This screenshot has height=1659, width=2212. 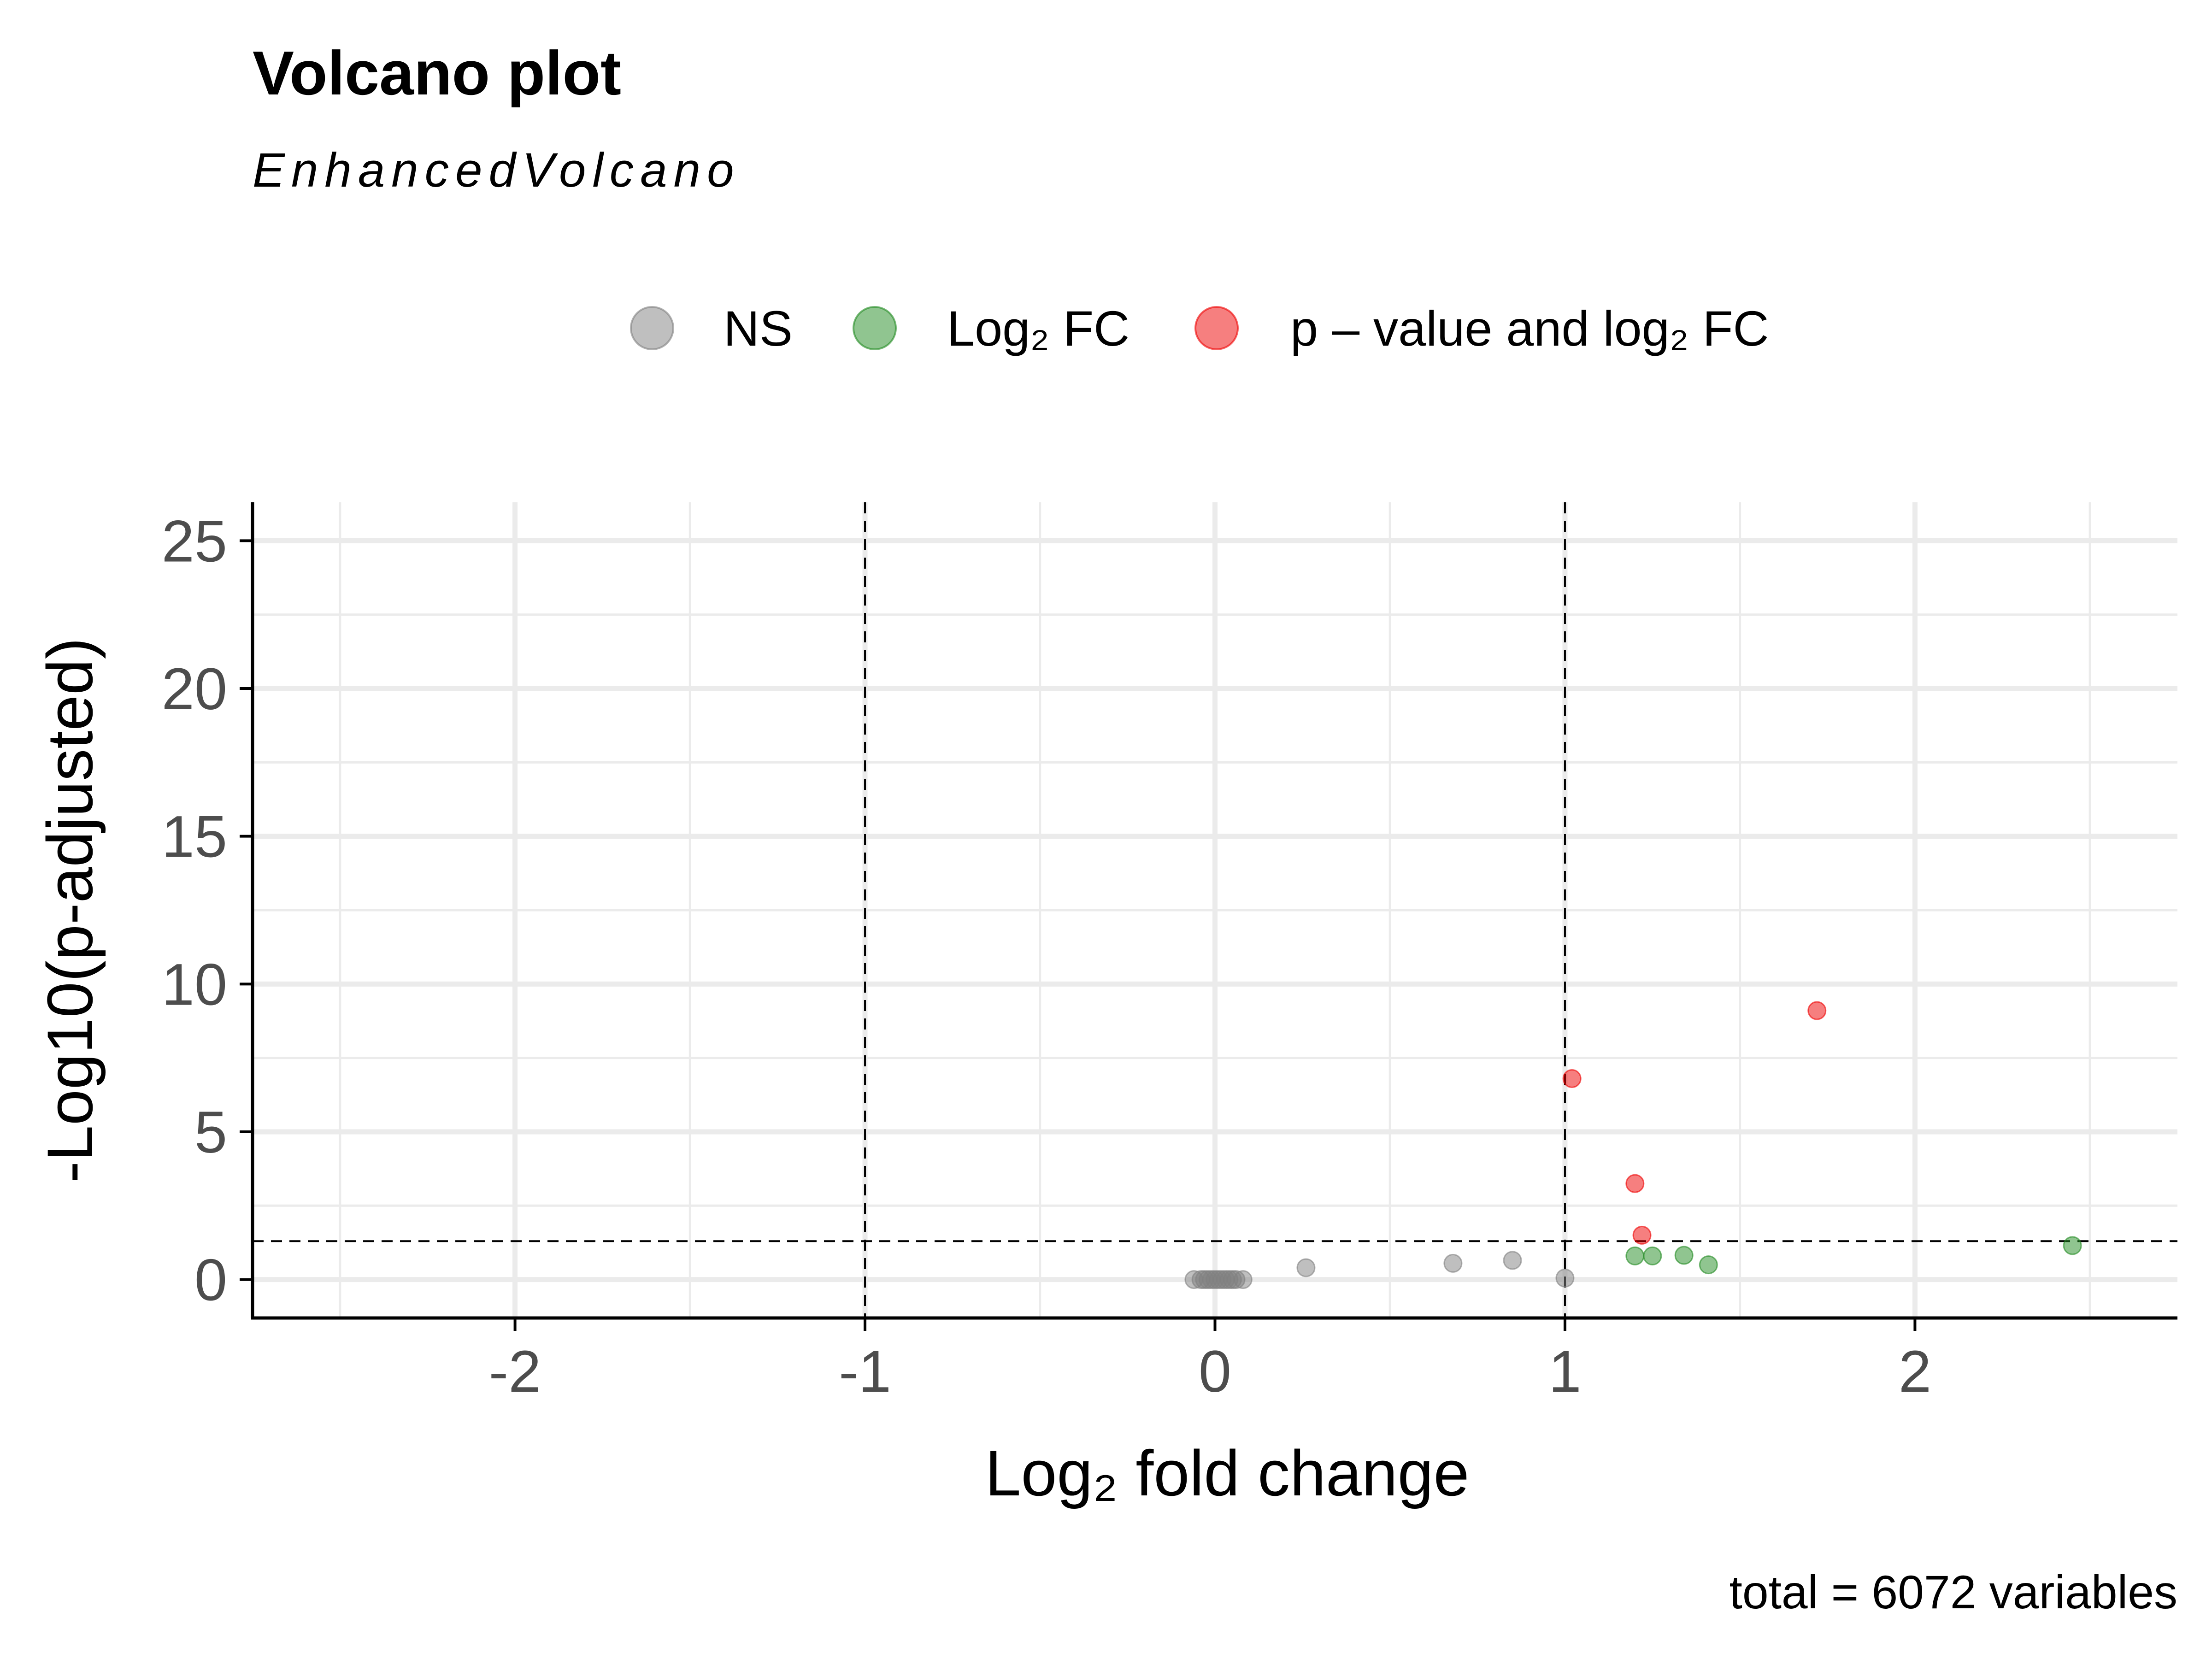 What do you see at coordinates (194, 541) in the screenshot?
I see `y-tick-label: 25` at bounding box center [194, 541].